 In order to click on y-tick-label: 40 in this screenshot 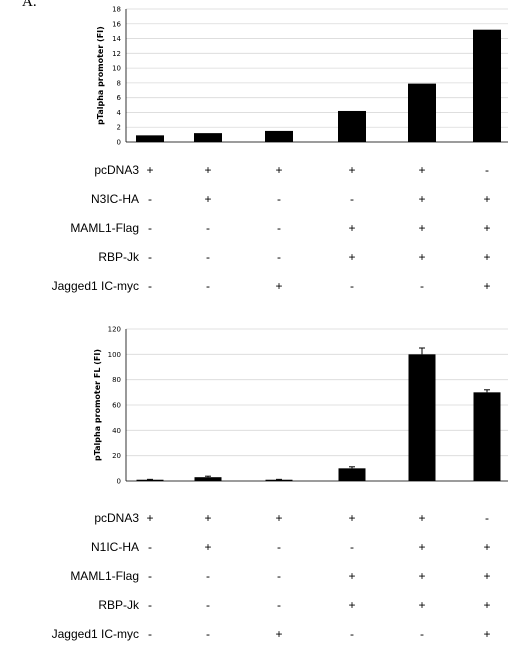, I will do `click(116, 431)`.